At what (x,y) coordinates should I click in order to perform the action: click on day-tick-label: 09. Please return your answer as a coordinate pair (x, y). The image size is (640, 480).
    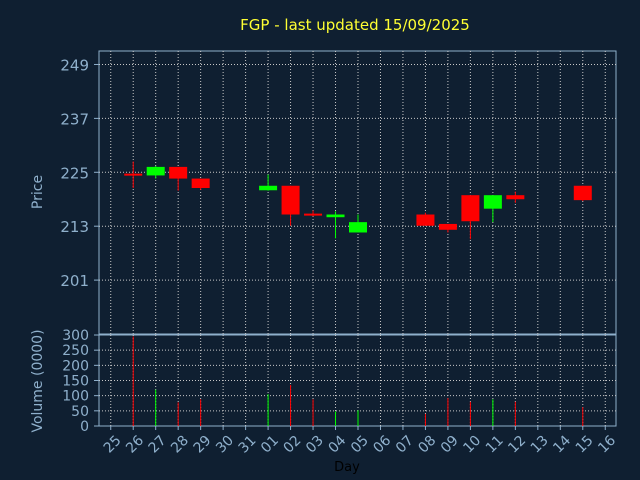
    Looking at the image, I should click on (450, 445).